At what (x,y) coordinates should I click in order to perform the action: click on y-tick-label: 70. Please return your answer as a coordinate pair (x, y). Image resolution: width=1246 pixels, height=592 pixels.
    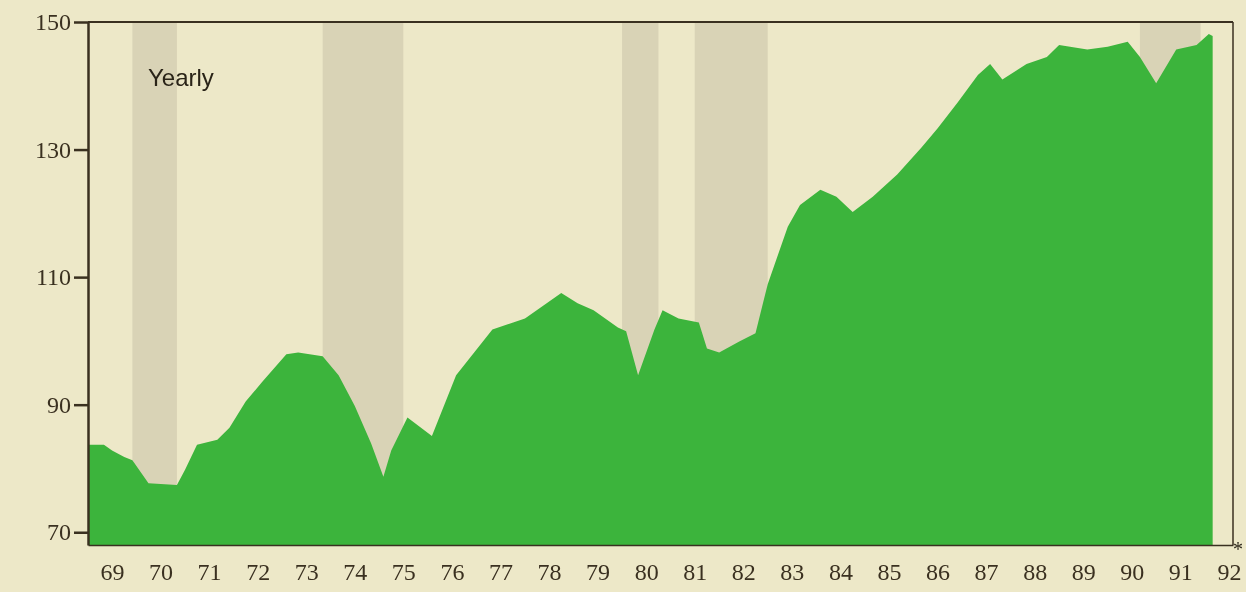
    Looking at the image, I should click on (59, 532).